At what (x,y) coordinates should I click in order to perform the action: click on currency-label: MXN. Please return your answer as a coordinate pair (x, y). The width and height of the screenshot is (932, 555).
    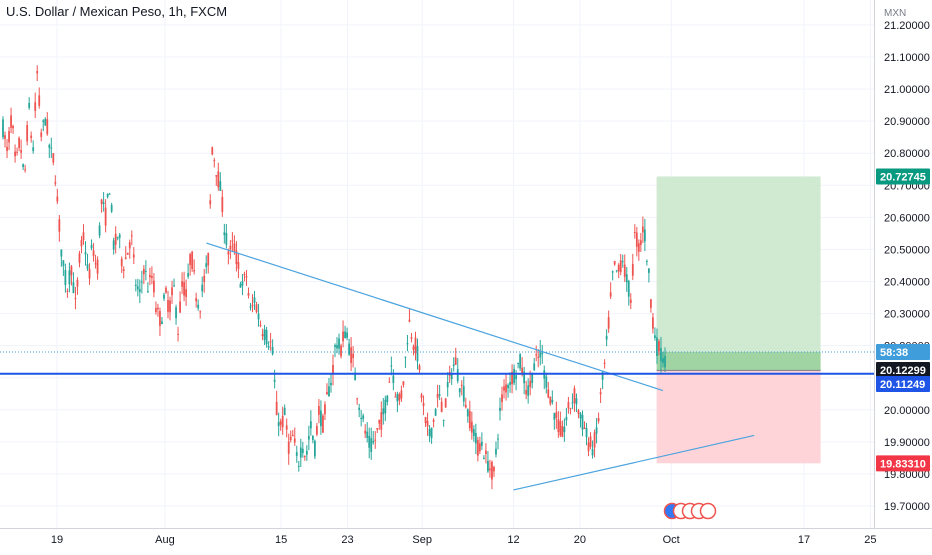
    Looking at the image, I should click on (895, 13).